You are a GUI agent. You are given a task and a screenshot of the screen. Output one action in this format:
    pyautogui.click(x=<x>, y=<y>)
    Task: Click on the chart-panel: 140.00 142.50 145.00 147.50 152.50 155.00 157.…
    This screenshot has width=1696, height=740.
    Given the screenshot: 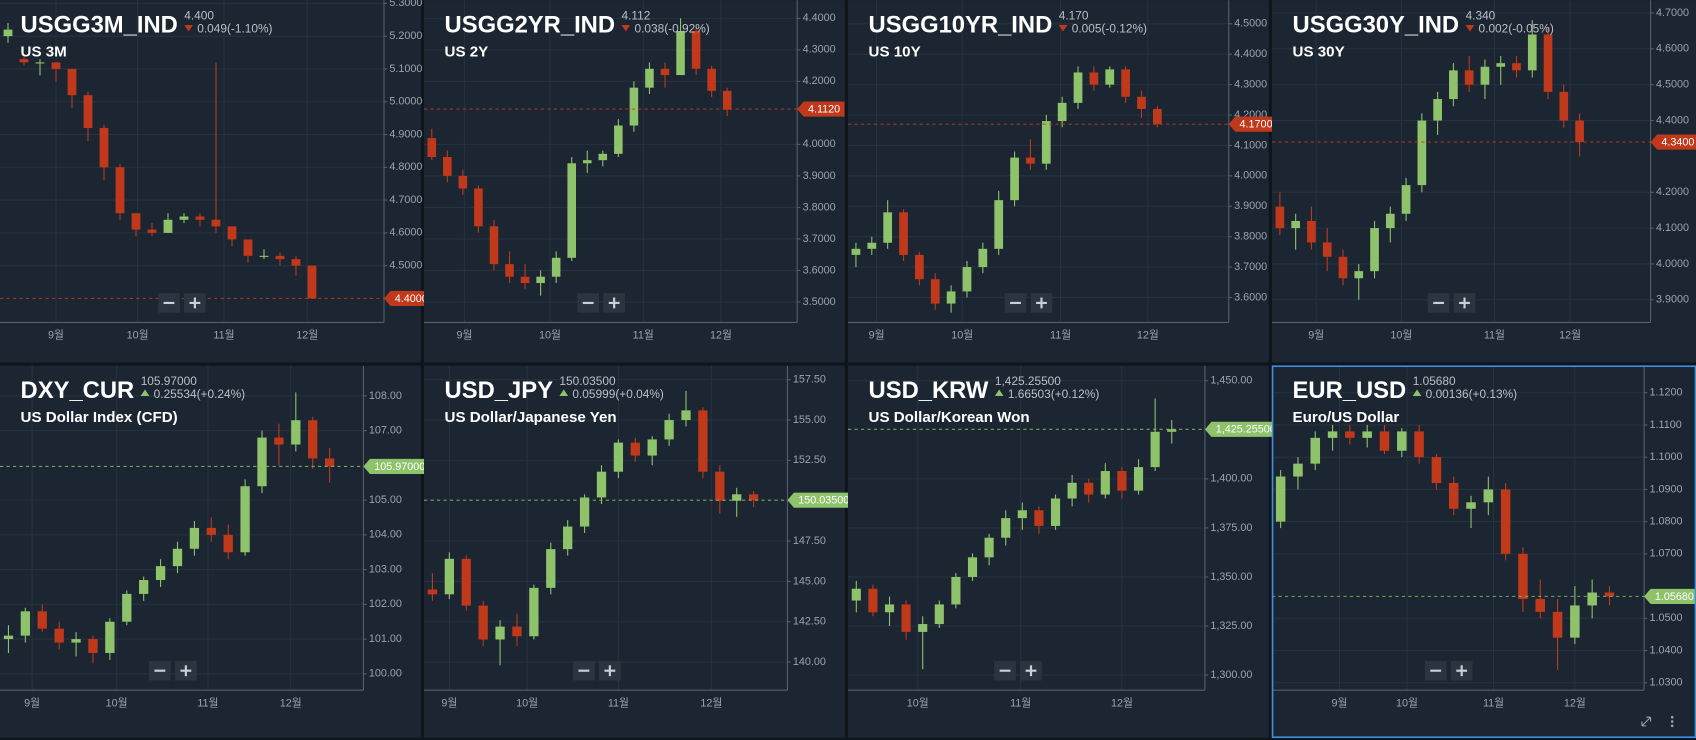 What is the action you would take?
    pyautogui.click(x=639, y=551)
    